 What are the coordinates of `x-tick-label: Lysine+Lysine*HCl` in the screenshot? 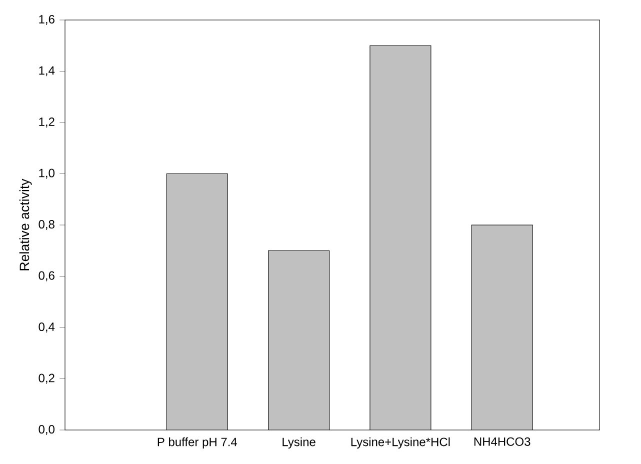 It's located at (400, 443).